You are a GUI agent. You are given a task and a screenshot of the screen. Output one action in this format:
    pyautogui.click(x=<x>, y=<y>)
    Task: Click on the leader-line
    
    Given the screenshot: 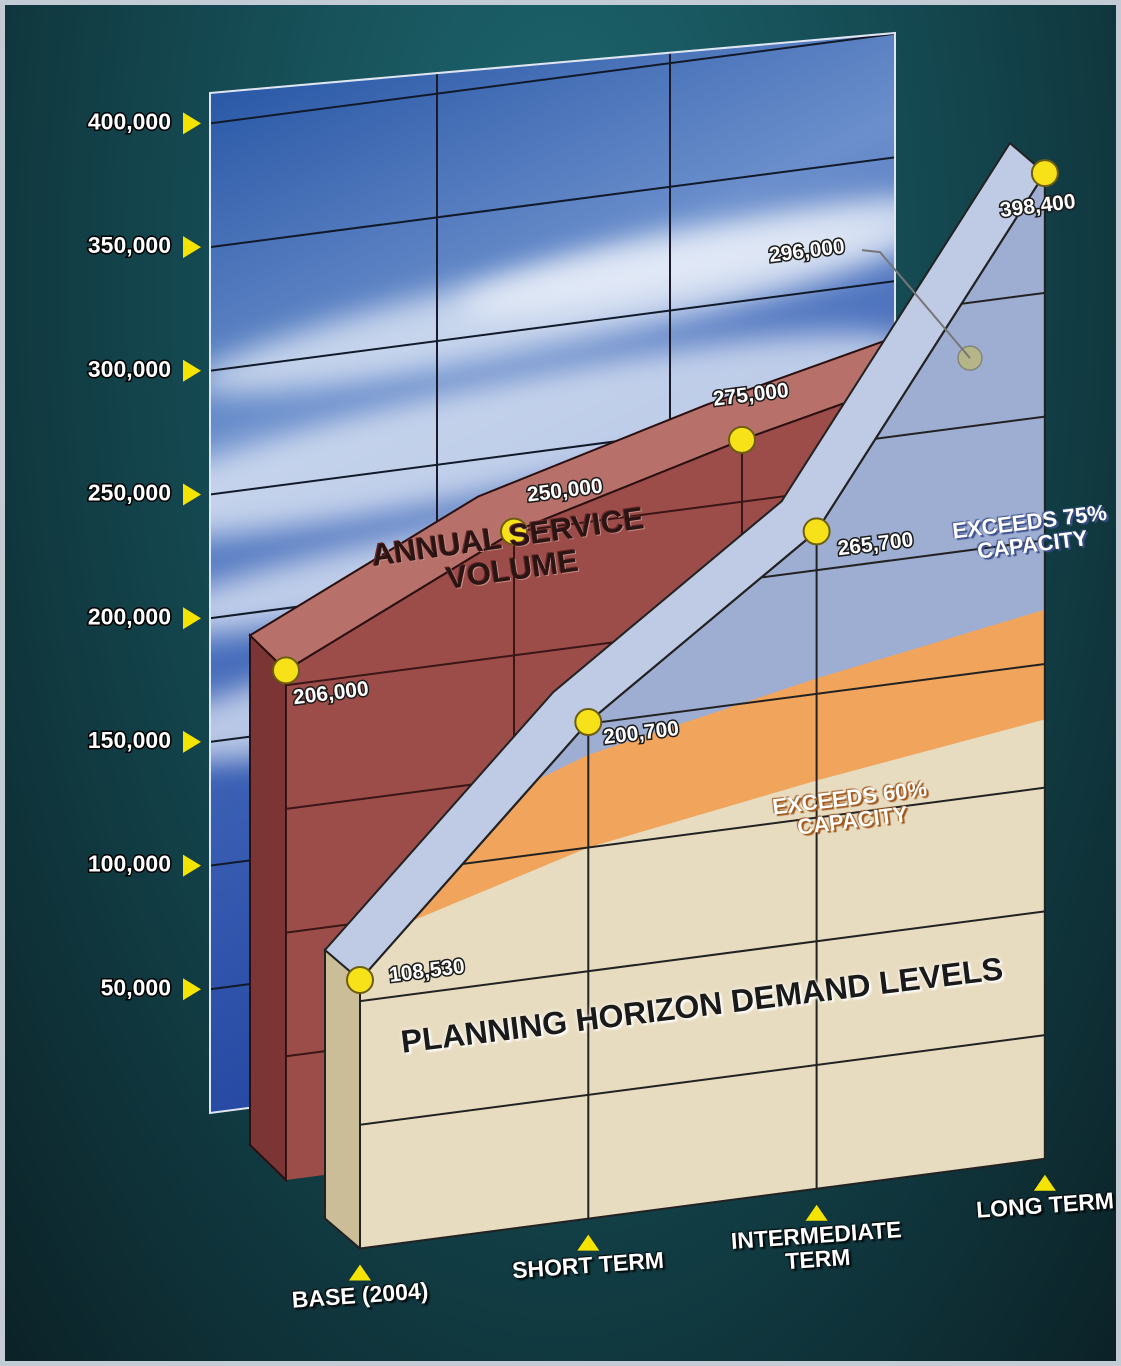 What is the action you would take?
    pyautogui.click(x=916, y=304)
    